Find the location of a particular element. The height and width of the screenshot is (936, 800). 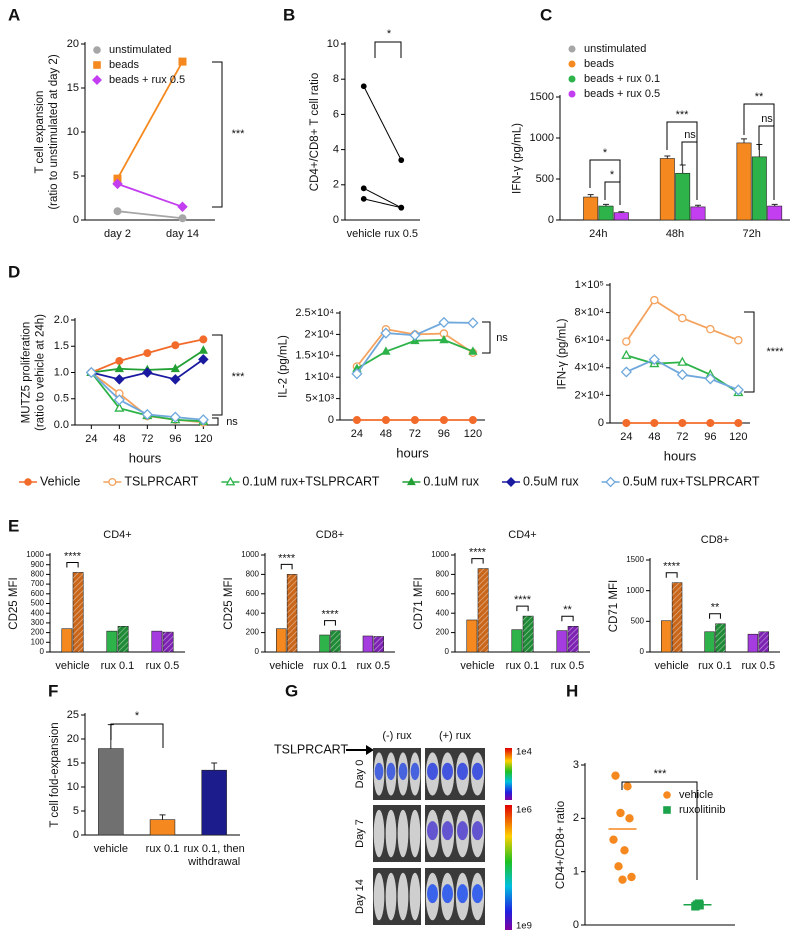

y-tick-label: 10 is located at coordinates (73, 132).